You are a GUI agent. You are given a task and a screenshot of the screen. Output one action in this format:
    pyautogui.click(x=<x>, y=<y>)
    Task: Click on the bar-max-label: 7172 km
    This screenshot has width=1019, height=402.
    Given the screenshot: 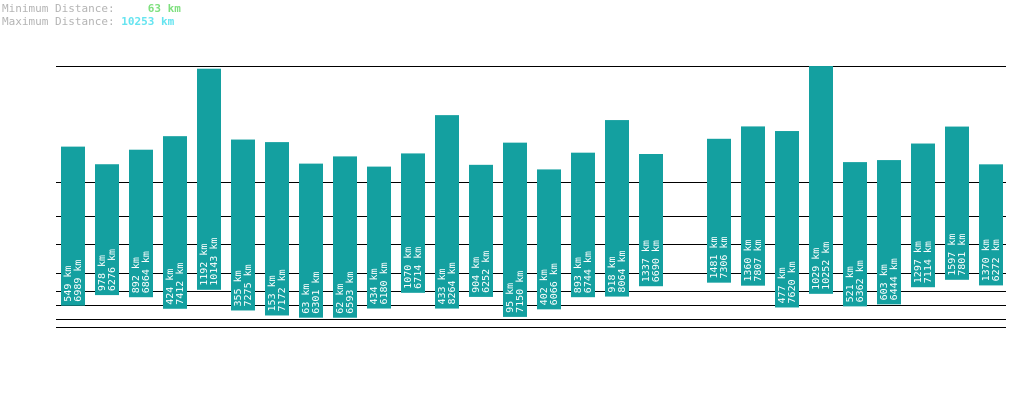 What is the action you would take?
    pyautogui.click(x=282, y=290)
    